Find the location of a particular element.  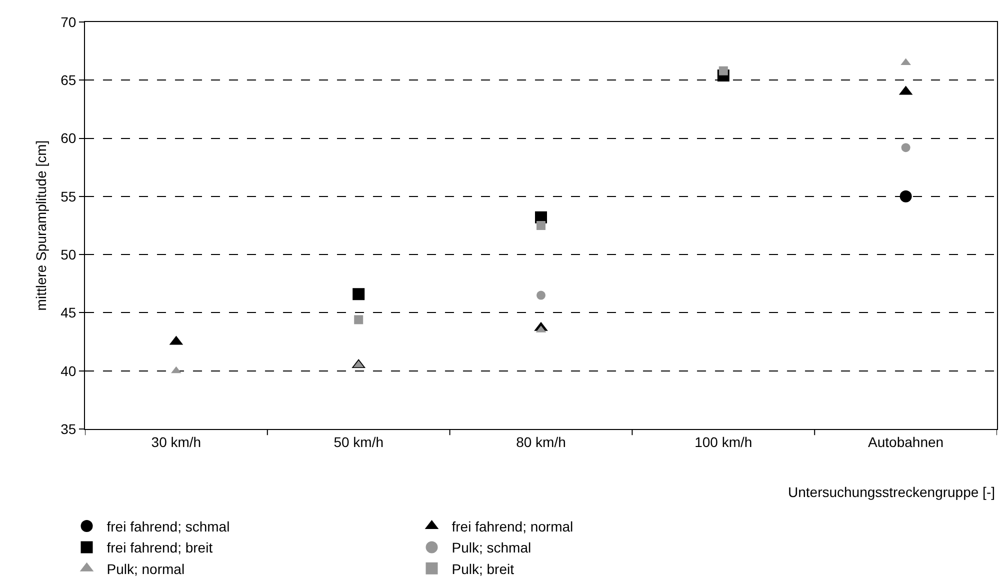

y-tick-label: 35 is located at coordinates (68, 428).